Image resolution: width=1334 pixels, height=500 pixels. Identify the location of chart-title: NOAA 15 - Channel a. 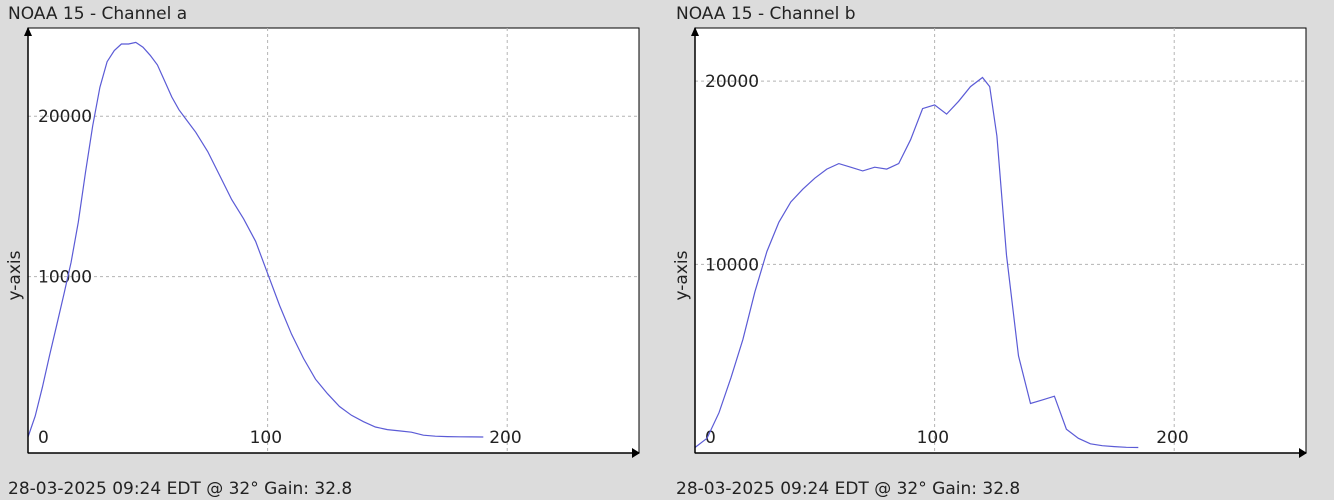
(97, 14).